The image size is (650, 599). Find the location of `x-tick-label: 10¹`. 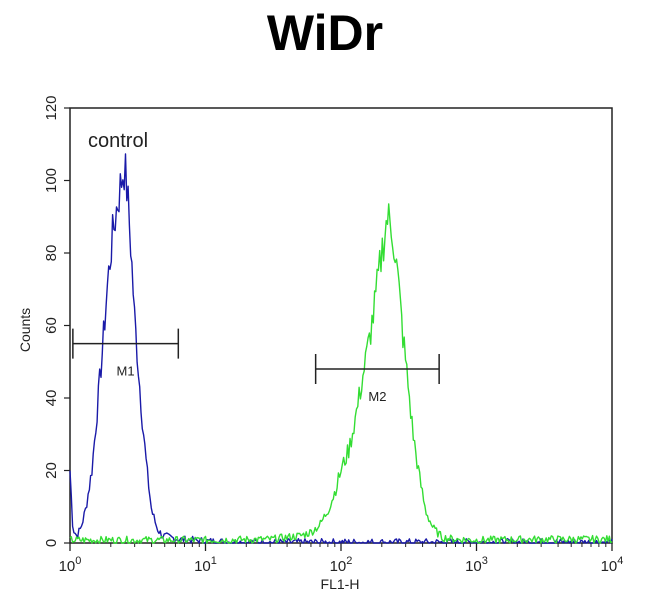

x-tick-label: 10¹ is located at coordinates (205, 565).